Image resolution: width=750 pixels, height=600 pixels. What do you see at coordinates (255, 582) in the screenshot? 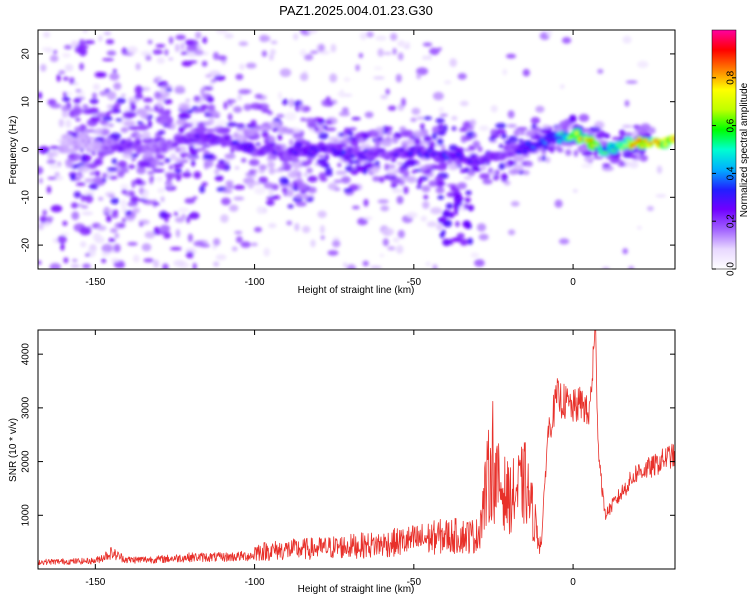
I see `snr-x-tick-label: -100` at bounding box center [255, 582].